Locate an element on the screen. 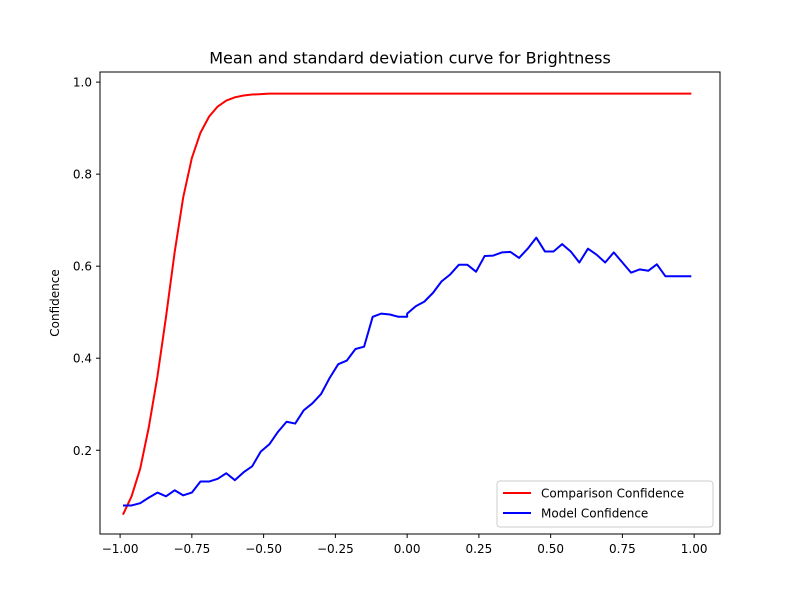 This screenshot has height=600, width=800. x-tick-label: 1.00 is located at coordinates (694, 549).